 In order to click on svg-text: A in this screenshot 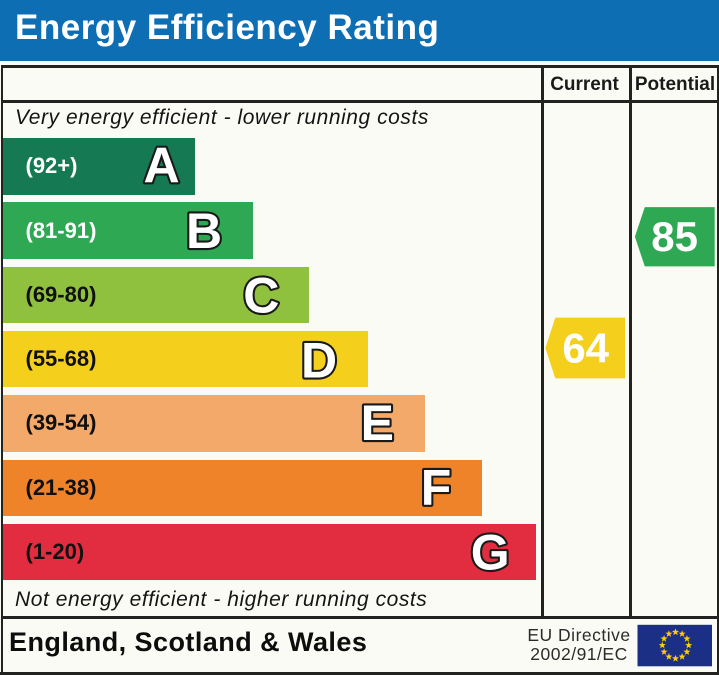, I will do `click(161, 166)`.